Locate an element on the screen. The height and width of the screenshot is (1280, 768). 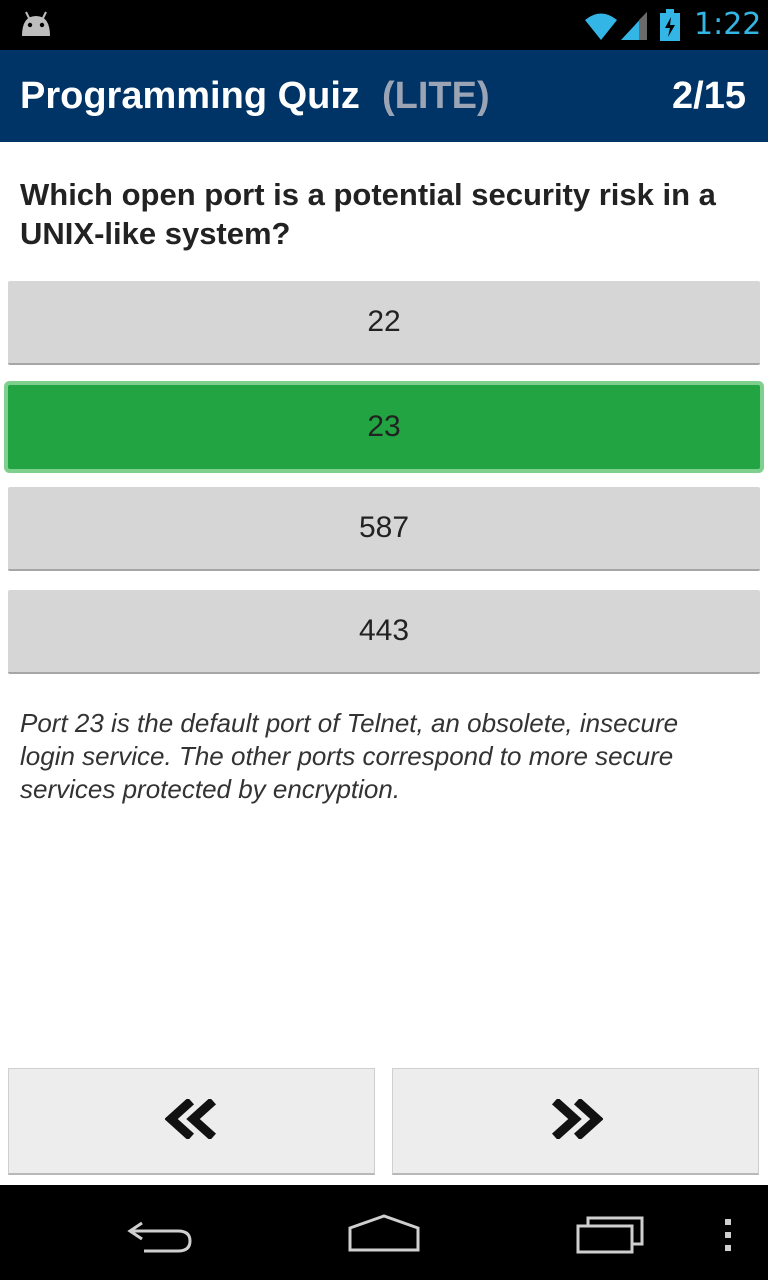
answer-label: 23 is located at coordinates (384, 426).